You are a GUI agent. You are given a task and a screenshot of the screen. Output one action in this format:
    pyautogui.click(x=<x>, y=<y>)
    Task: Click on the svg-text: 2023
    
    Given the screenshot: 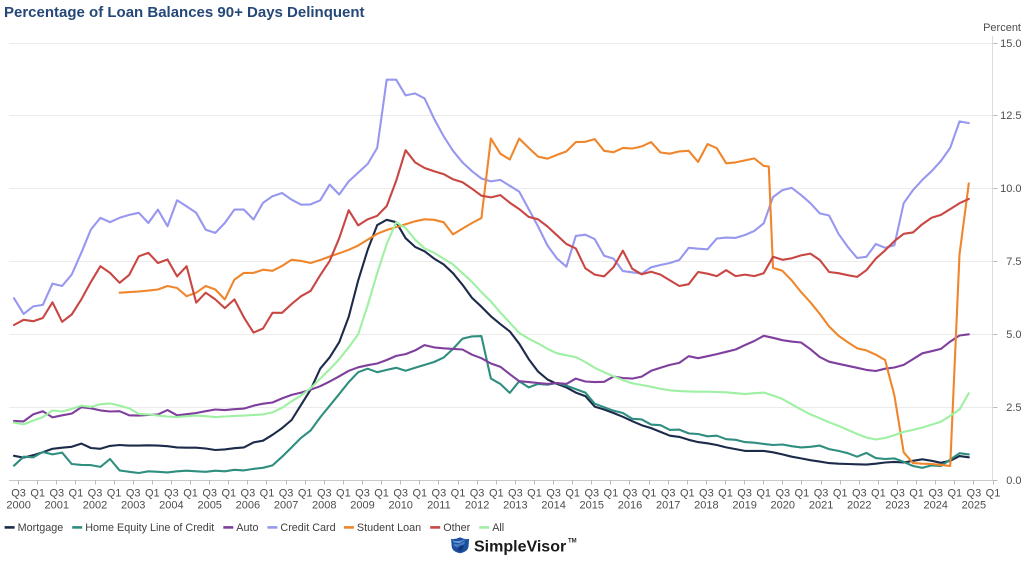 What is the action you would take?
    pyautogui.click(x=897, y=506)
    